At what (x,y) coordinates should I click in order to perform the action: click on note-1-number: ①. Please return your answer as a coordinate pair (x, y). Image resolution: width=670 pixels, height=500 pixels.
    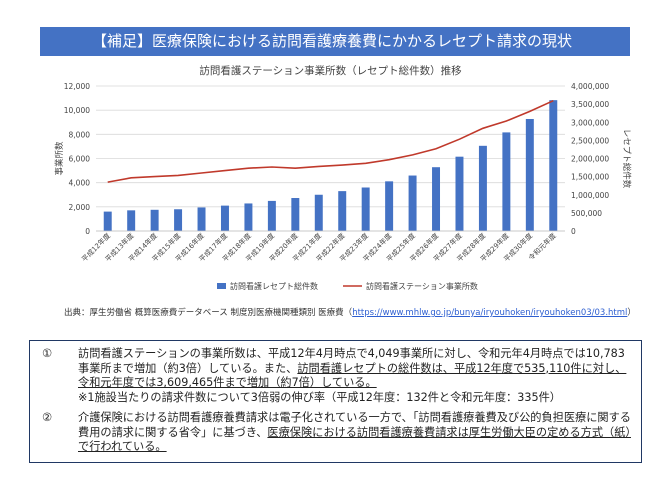
    Looking at the image, I should click on (47, 353).